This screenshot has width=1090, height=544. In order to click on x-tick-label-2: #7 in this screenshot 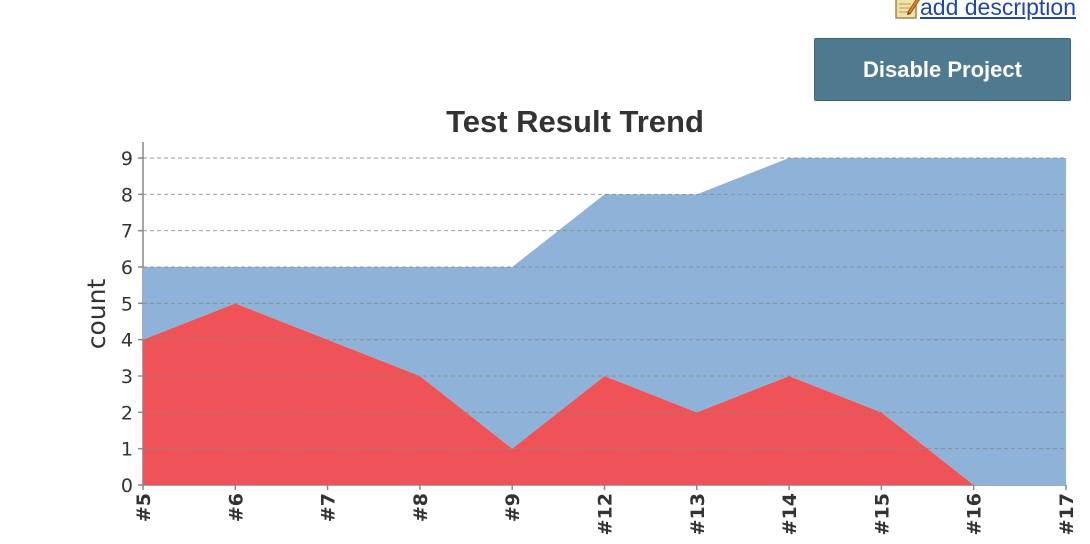, I will do `click(329, 507)`.